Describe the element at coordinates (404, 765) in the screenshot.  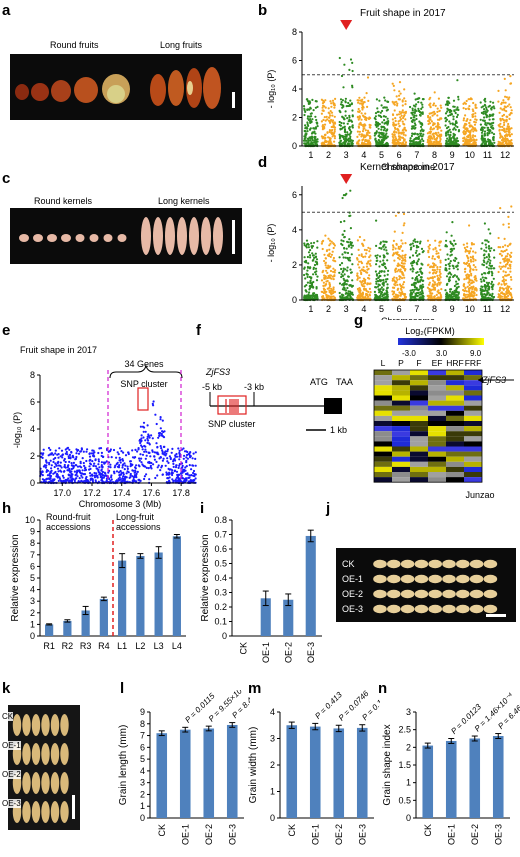
I see `y-tick-label: 1.5` at that location.